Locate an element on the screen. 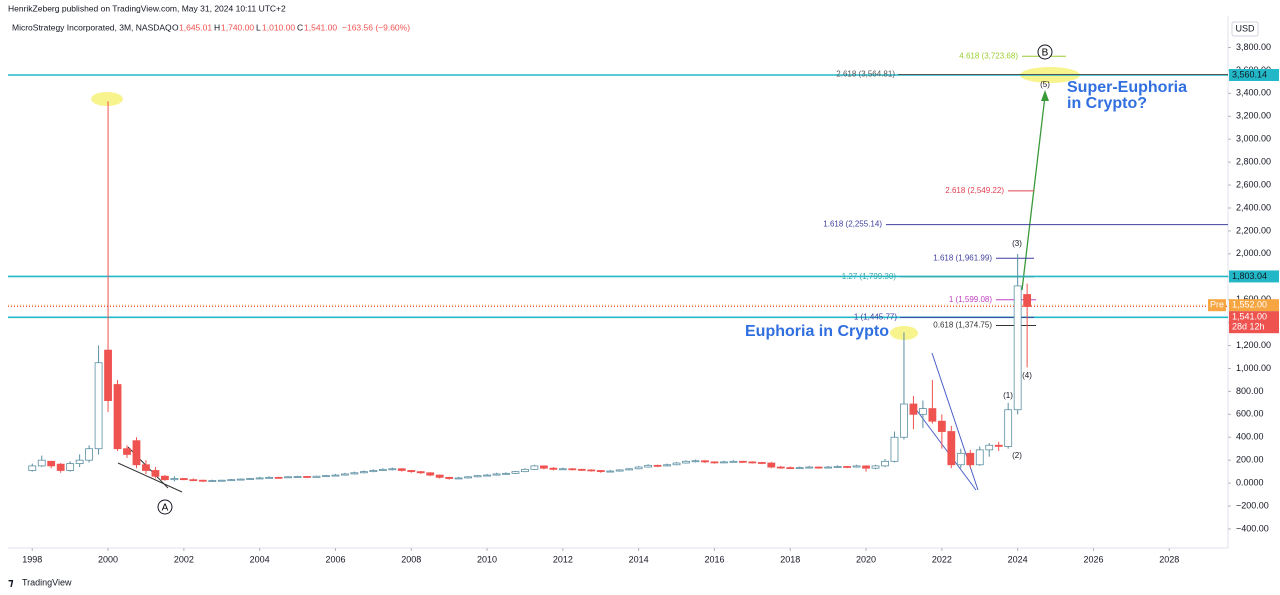  wave-label: B is located at coordinates (1045, 53).